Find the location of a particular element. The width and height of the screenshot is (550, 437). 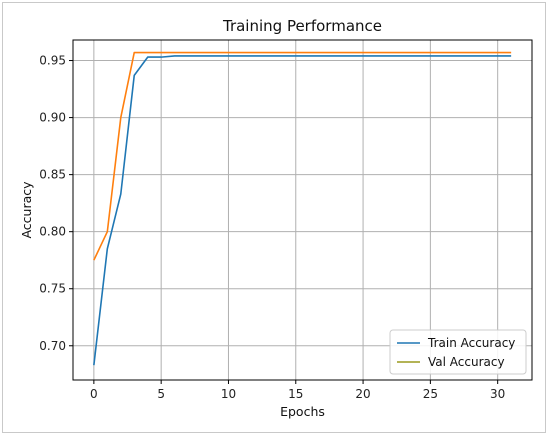

y-tick-label: 0.75 is located at coordinates (52, 289).